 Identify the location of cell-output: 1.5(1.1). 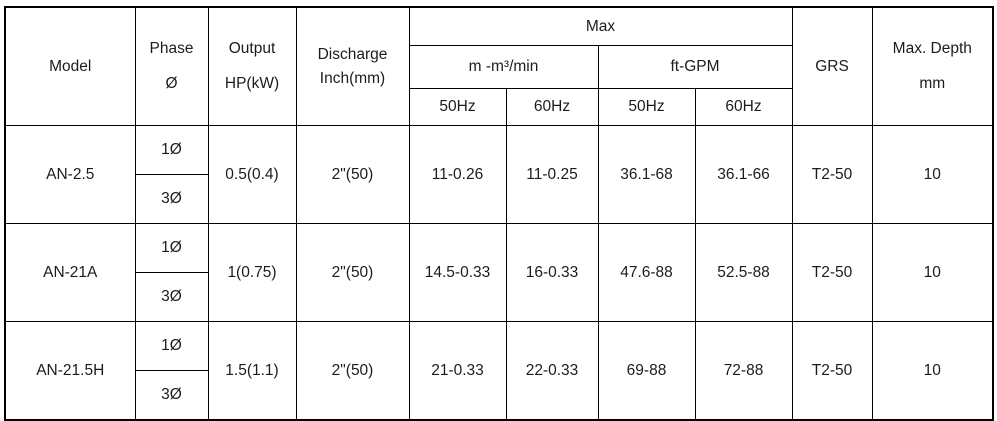
(252, 371).